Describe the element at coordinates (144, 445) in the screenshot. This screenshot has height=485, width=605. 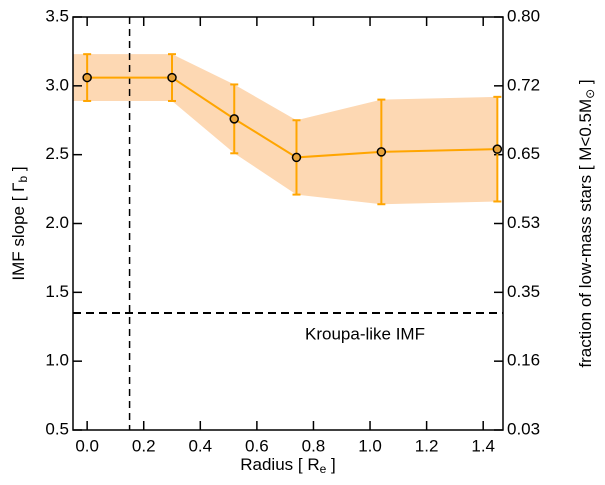
I see `x-tick-label: 0.2` at that location.